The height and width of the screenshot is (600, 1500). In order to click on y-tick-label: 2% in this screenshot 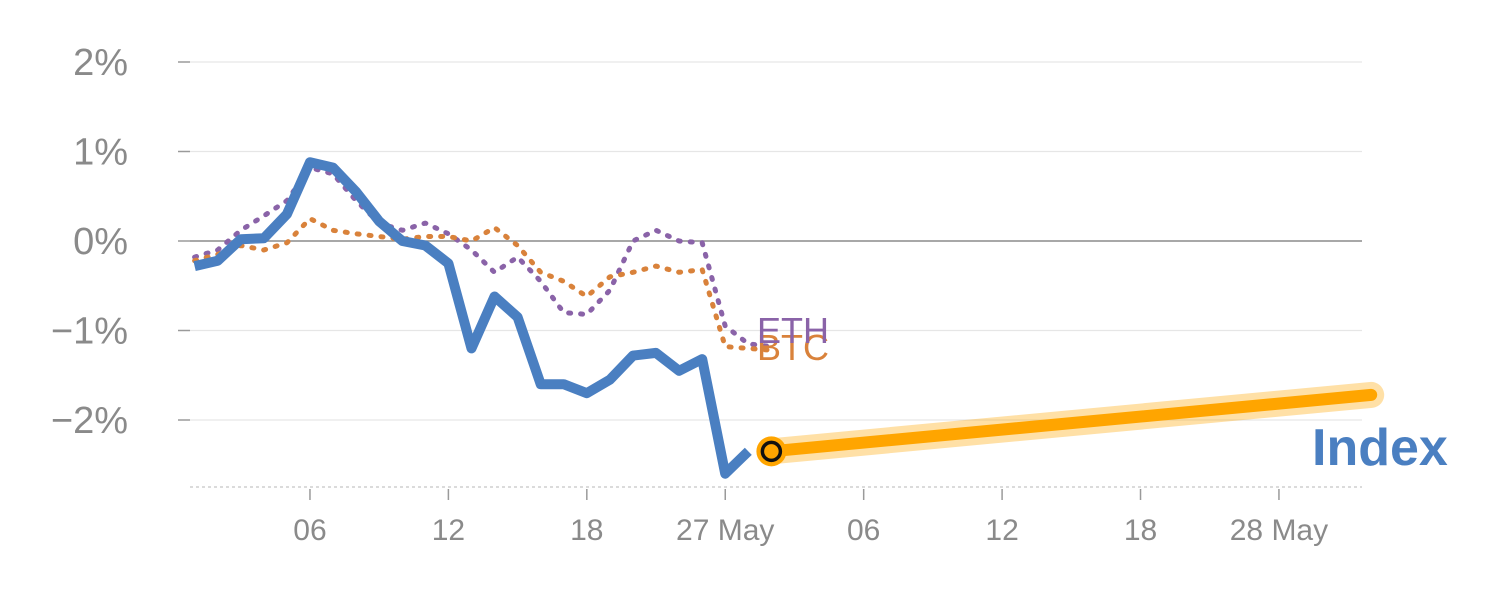, I will do `click(100, 63)`.